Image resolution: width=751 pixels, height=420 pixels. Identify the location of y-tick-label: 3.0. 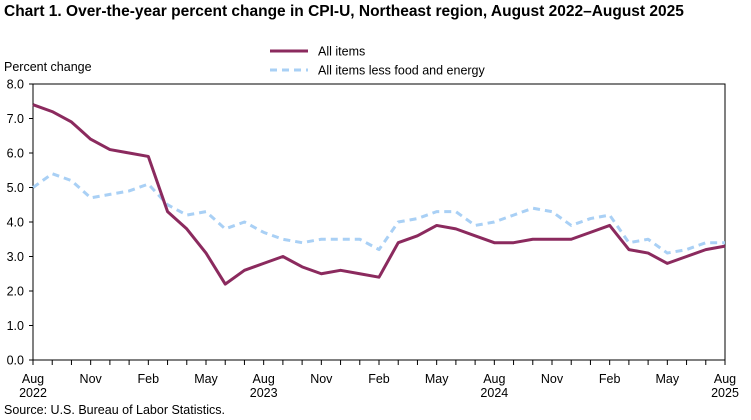
(15, 257).